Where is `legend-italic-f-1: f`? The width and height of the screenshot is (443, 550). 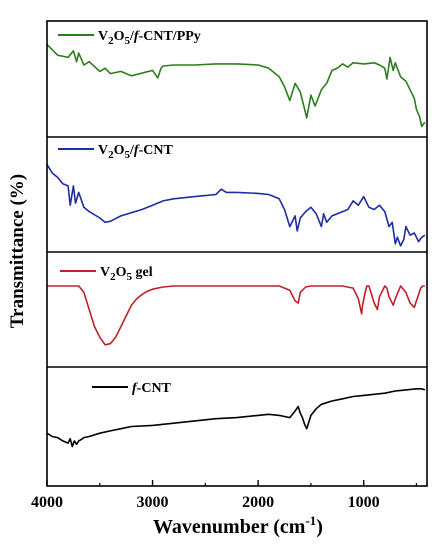 legend-italic-f-1: f is located at coordinates (137, 150).